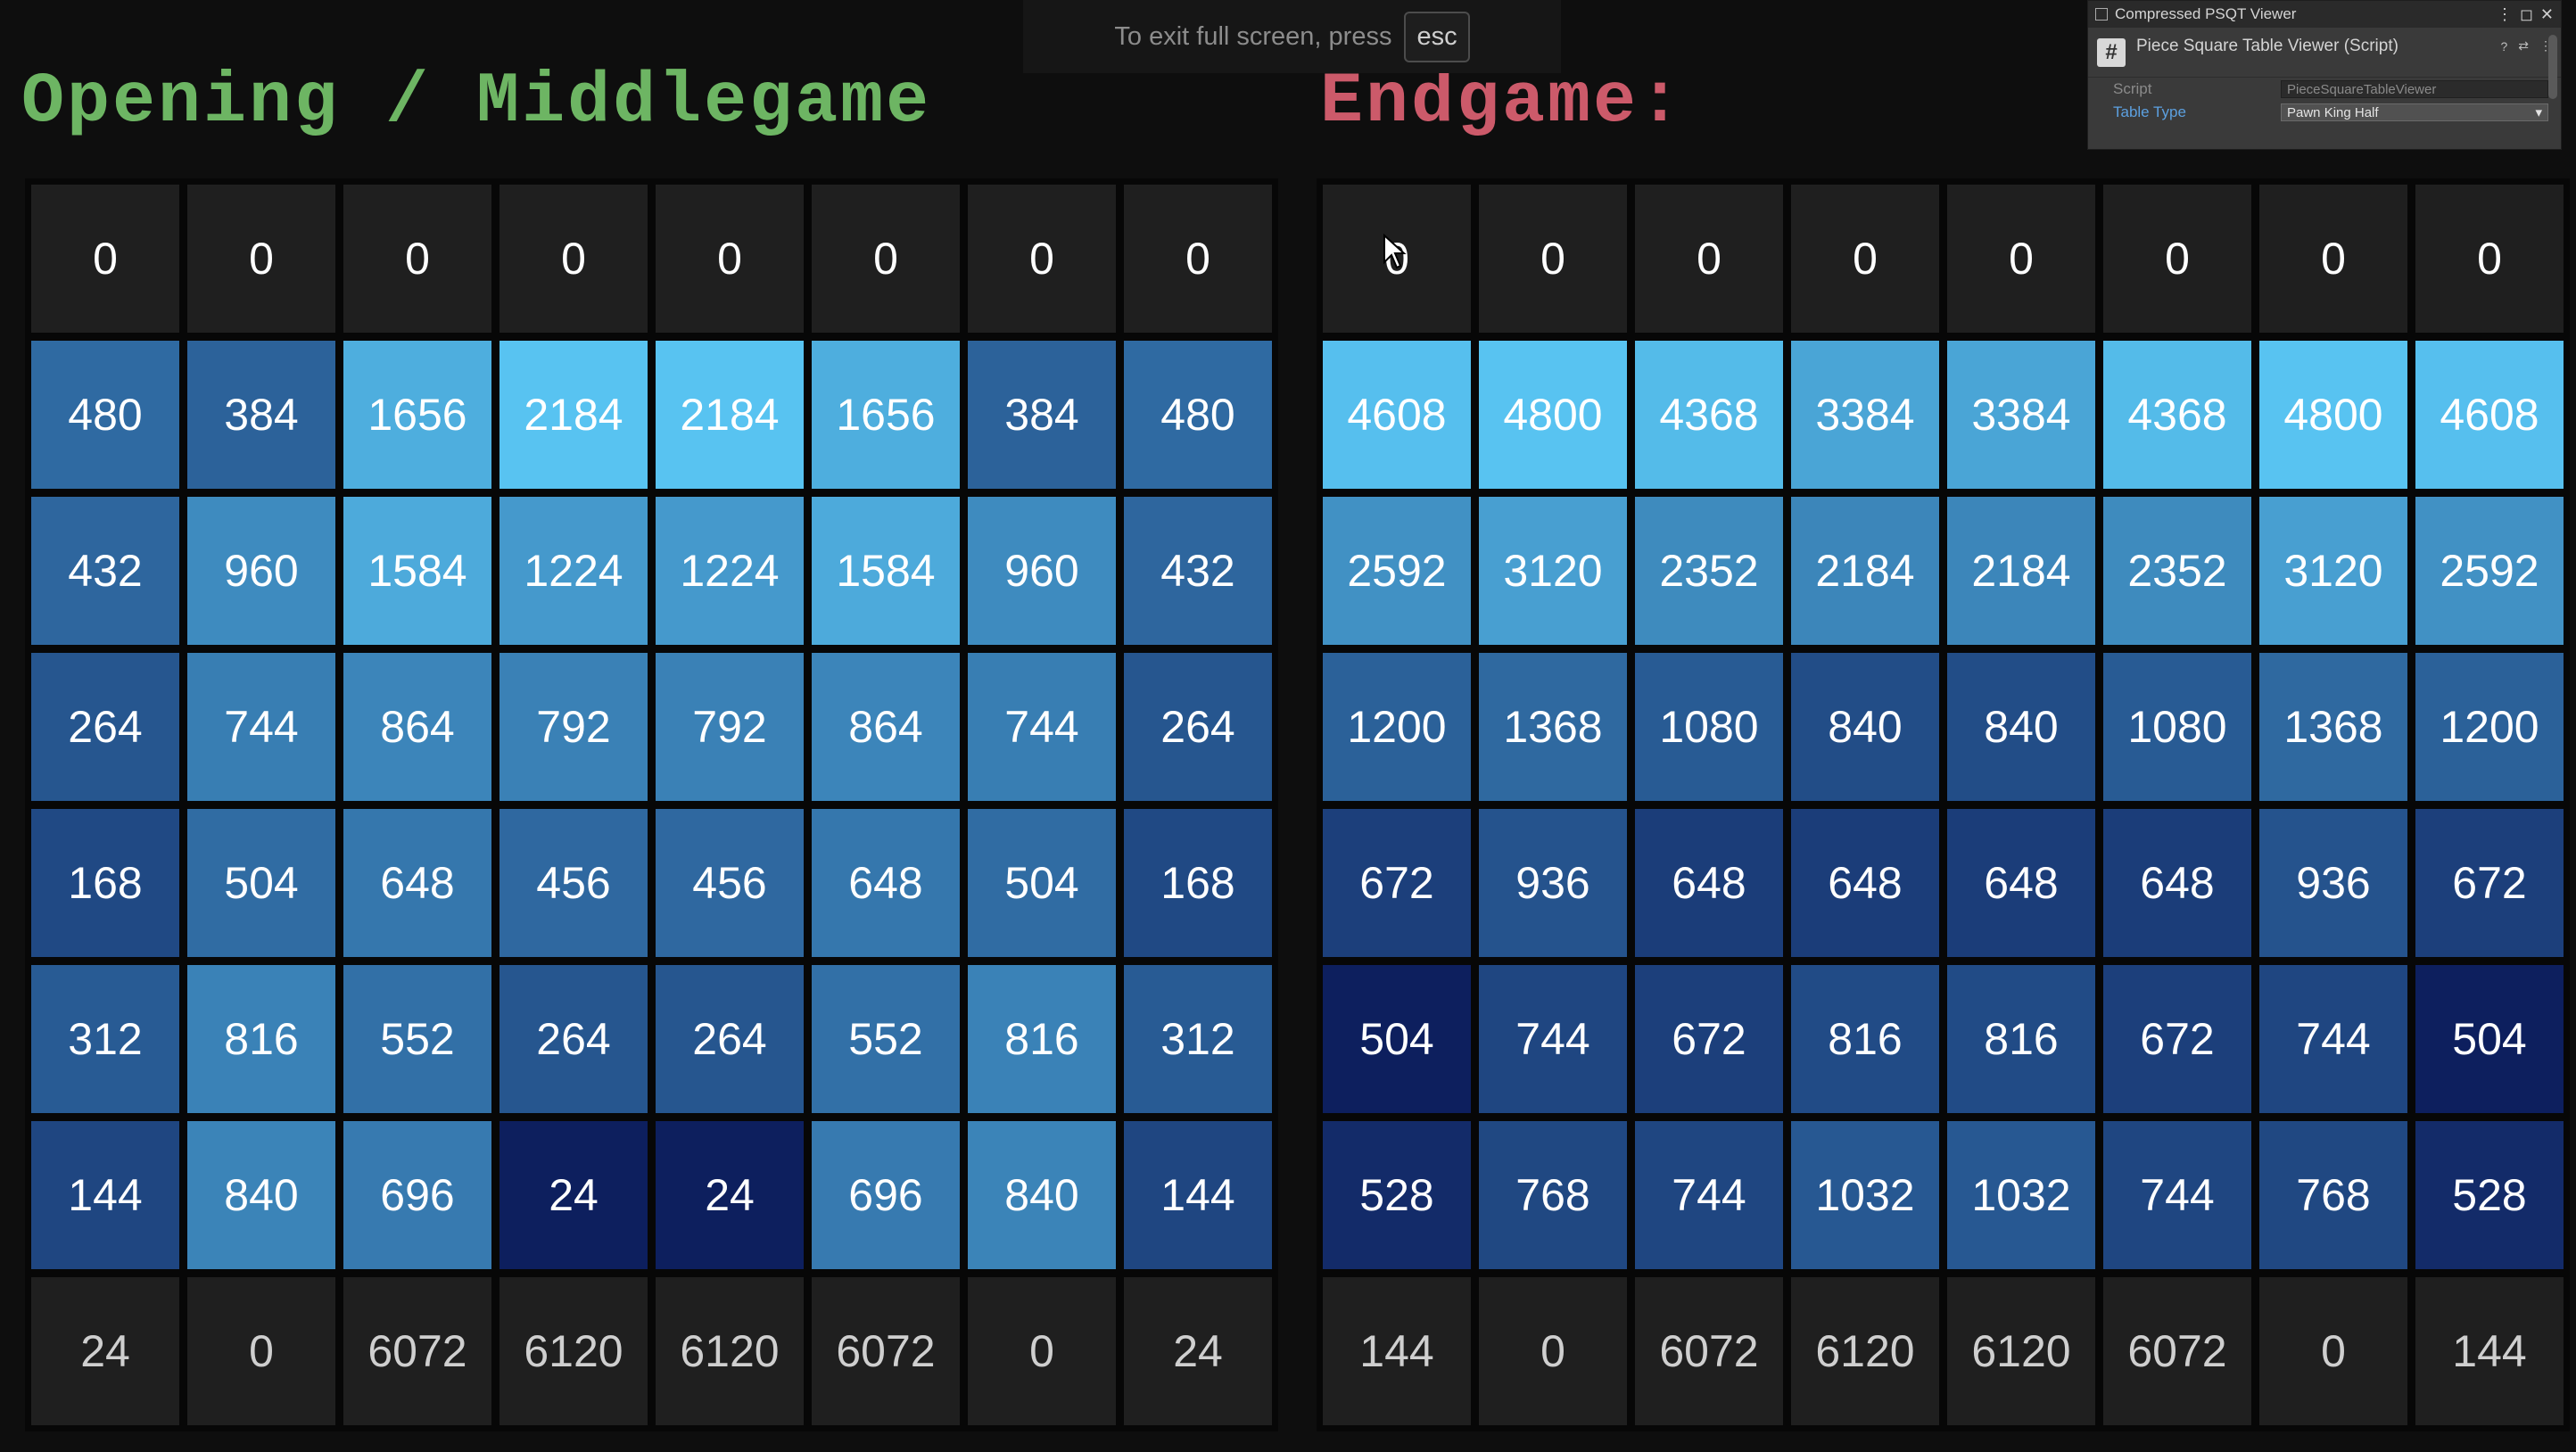 The height and width of the screenshot is (1452, 2576). I want to click on table-cell: 1584, so click(886, 571).